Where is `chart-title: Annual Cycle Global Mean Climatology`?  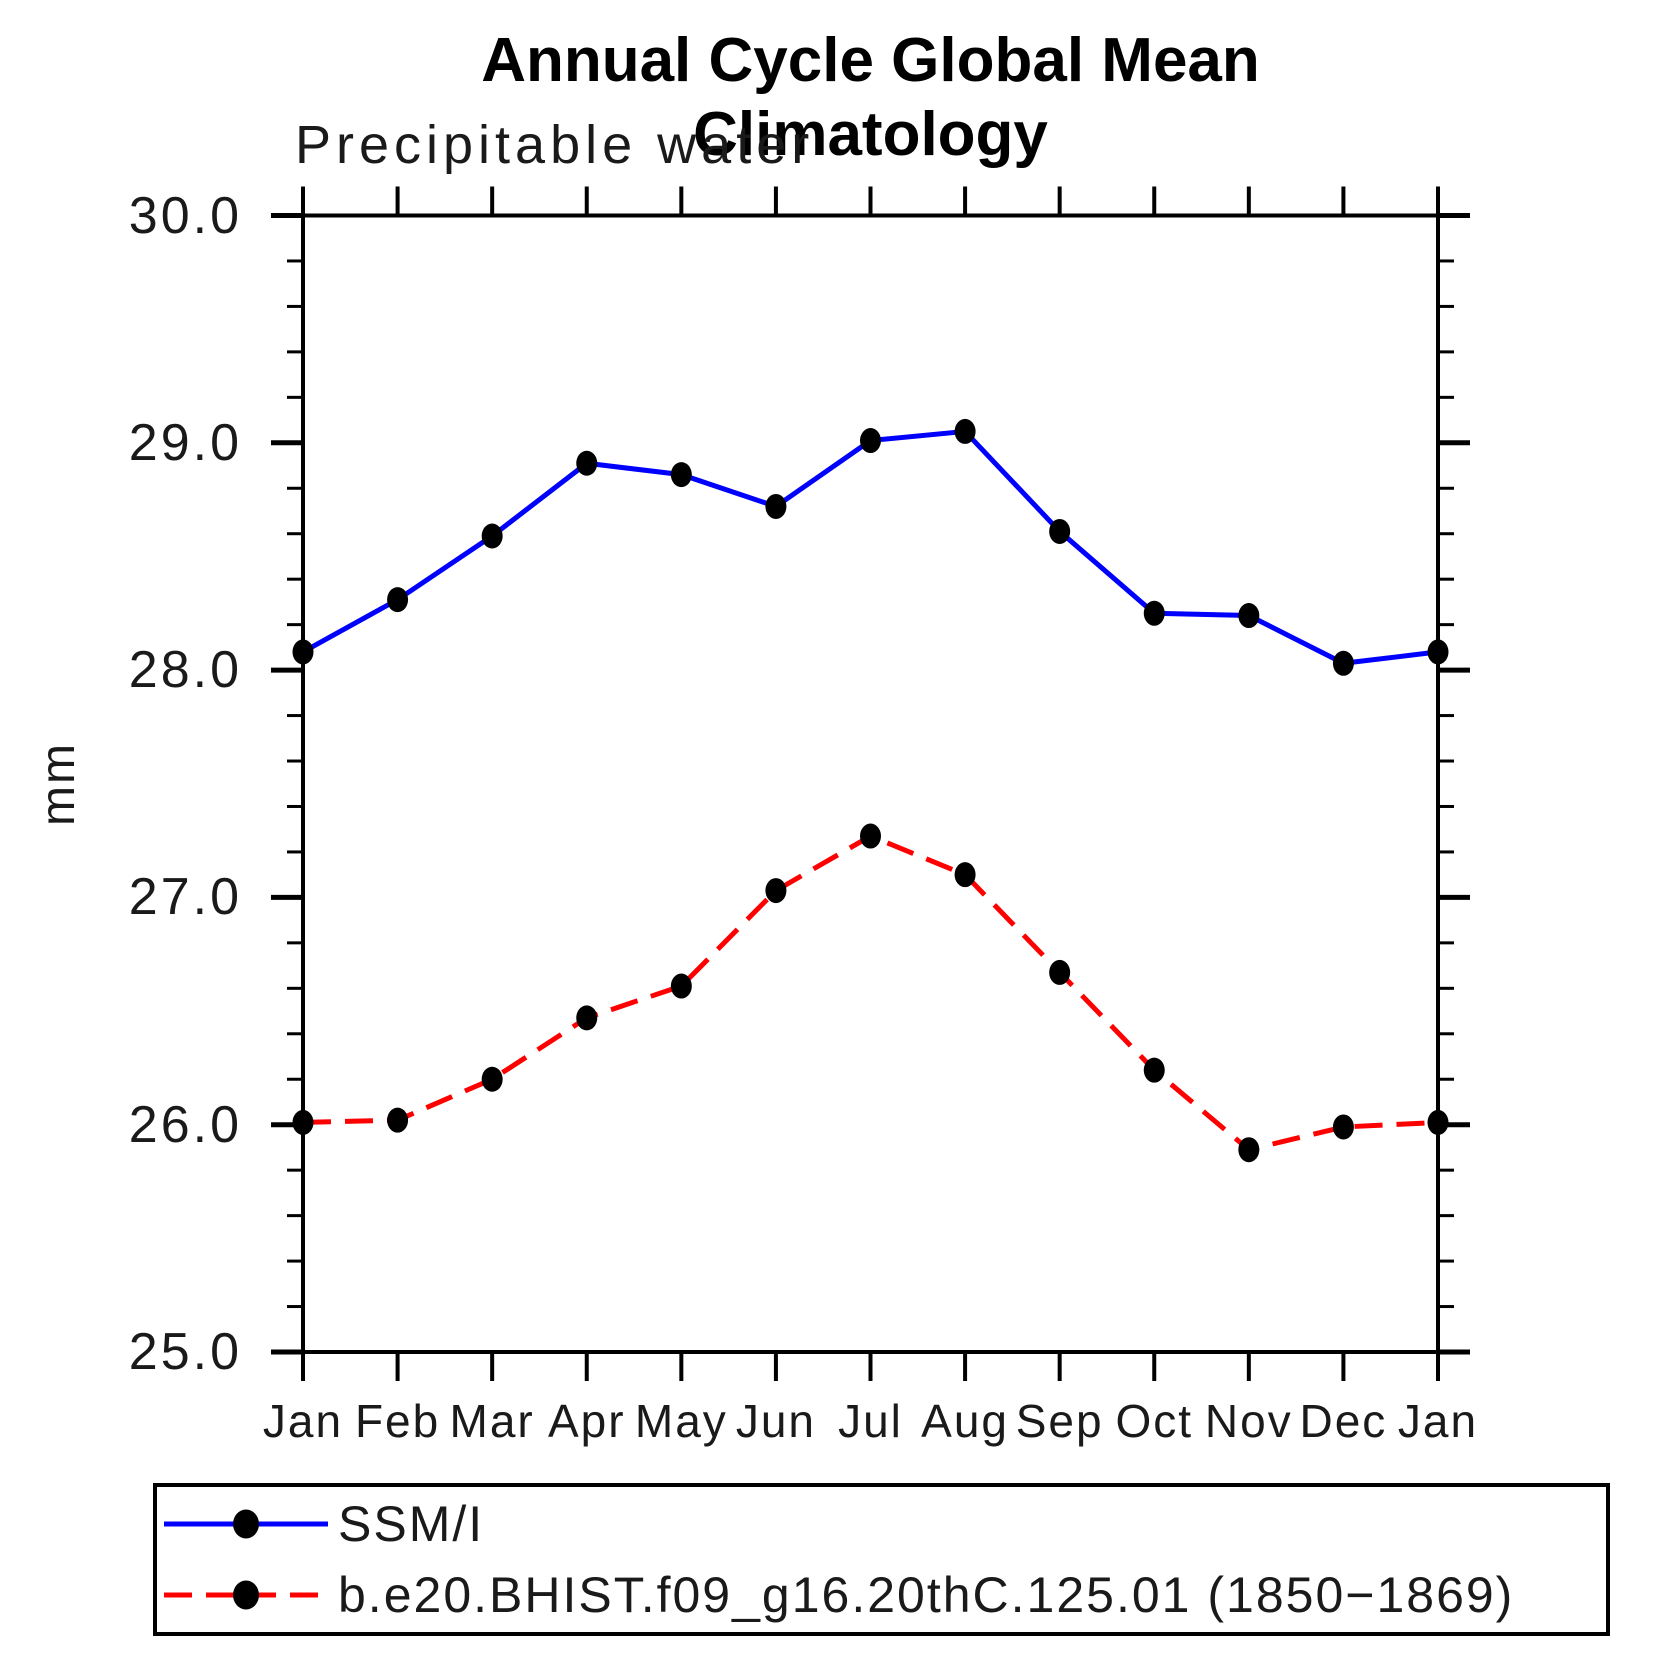
chart-title: Annual Cycle Global Mean Climatology is located at coordinates (870, 97).